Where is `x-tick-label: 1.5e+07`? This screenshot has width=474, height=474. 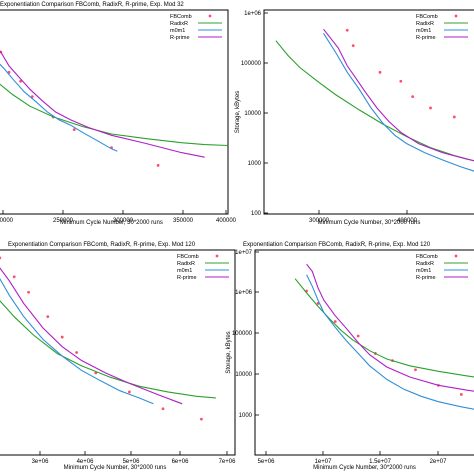 x-tick-label: 1.5e+07 is located at coordinates (380, 462).